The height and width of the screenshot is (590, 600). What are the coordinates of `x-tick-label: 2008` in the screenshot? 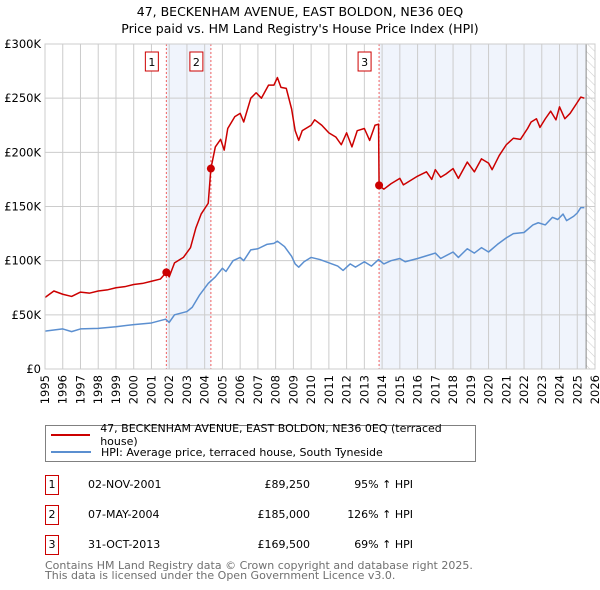 It's located at (276, 389).